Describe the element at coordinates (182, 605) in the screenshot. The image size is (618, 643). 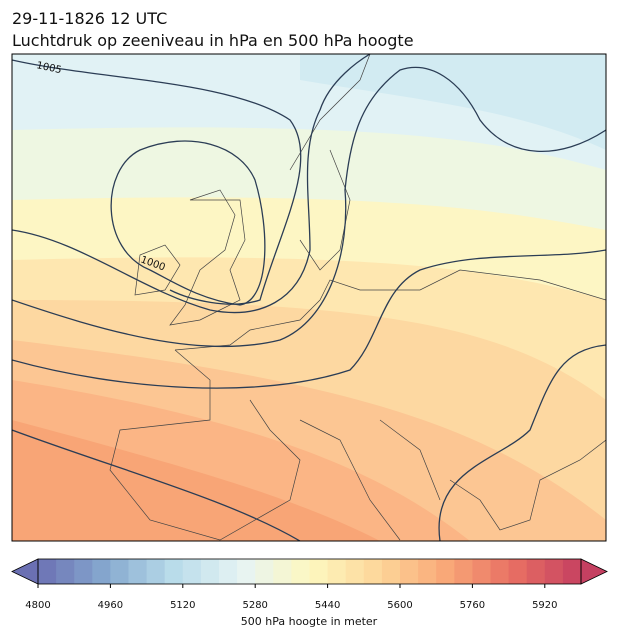
I see `colorbar-tick-label: 5120` at that location.